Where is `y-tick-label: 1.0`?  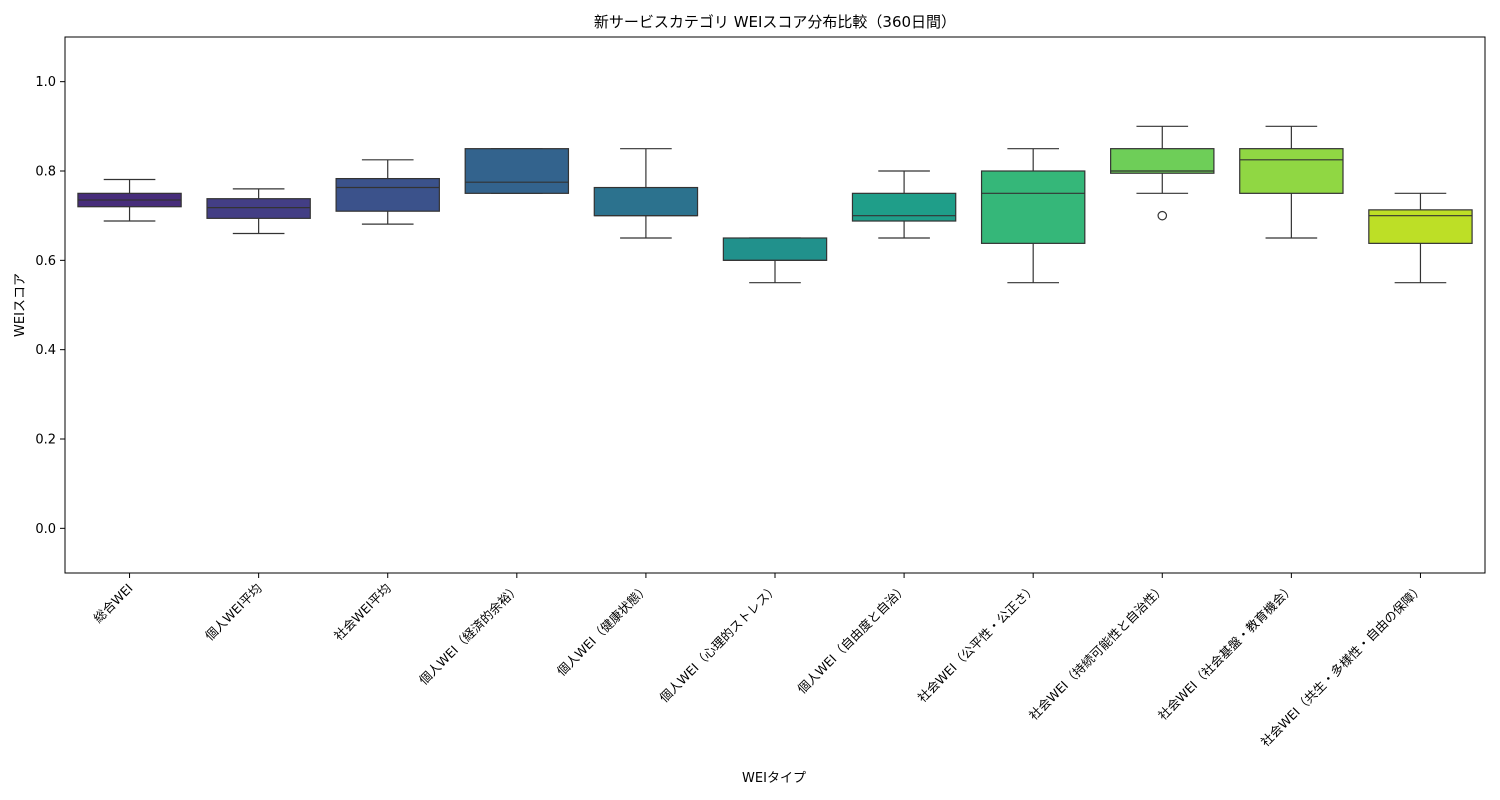
y-tick-label: 1.0 is located at coordinates (45, 82).